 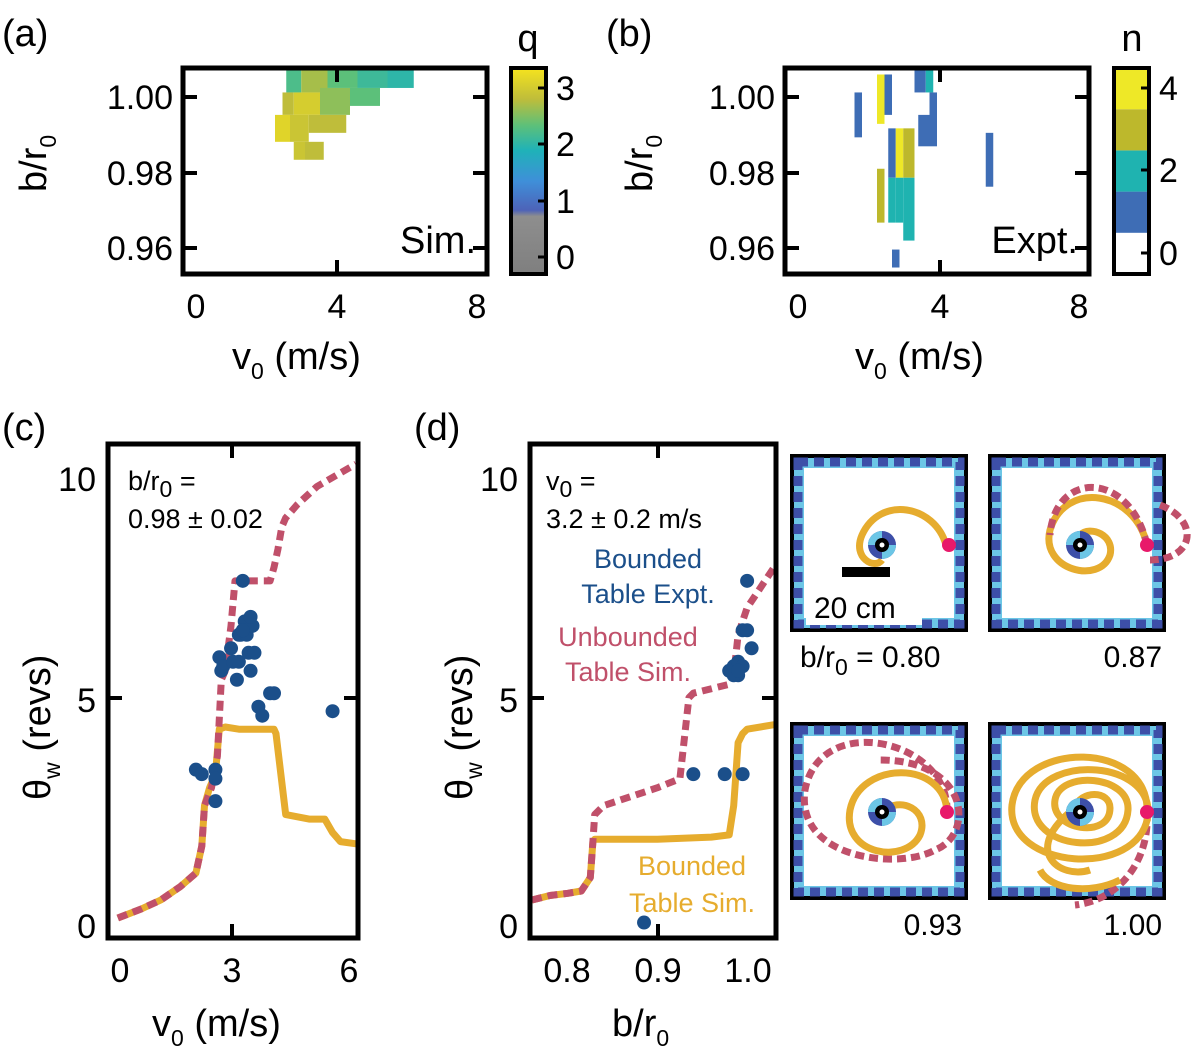 I want to click on inset-087-label: 0.87, so click(x=1133, y=657).